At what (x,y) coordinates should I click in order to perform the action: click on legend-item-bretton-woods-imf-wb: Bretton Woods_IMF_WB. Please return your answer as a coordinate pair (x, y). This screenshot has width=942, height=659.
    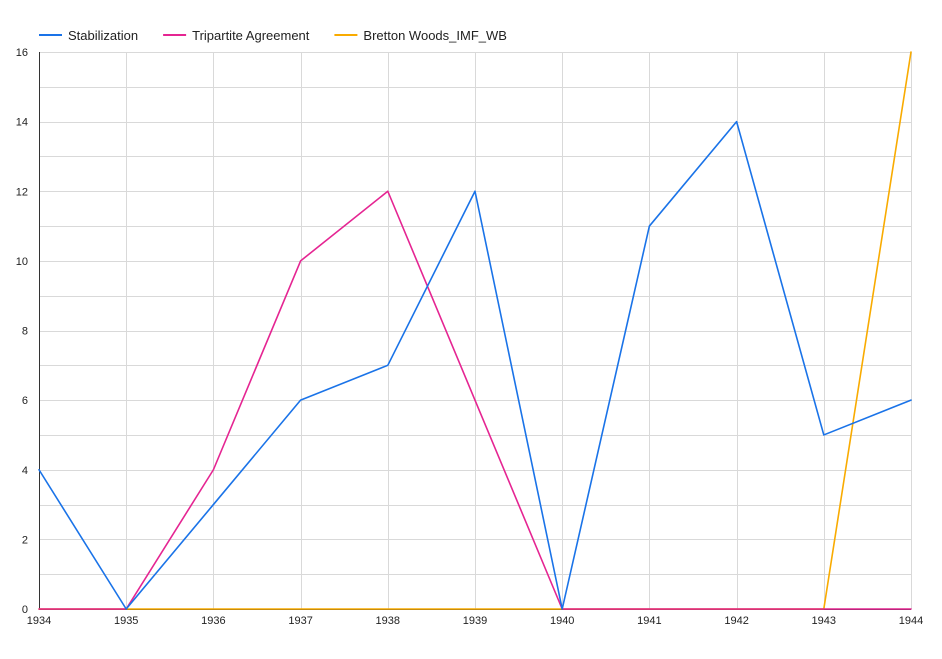
    Looking at the image, I should click on (420, 35).